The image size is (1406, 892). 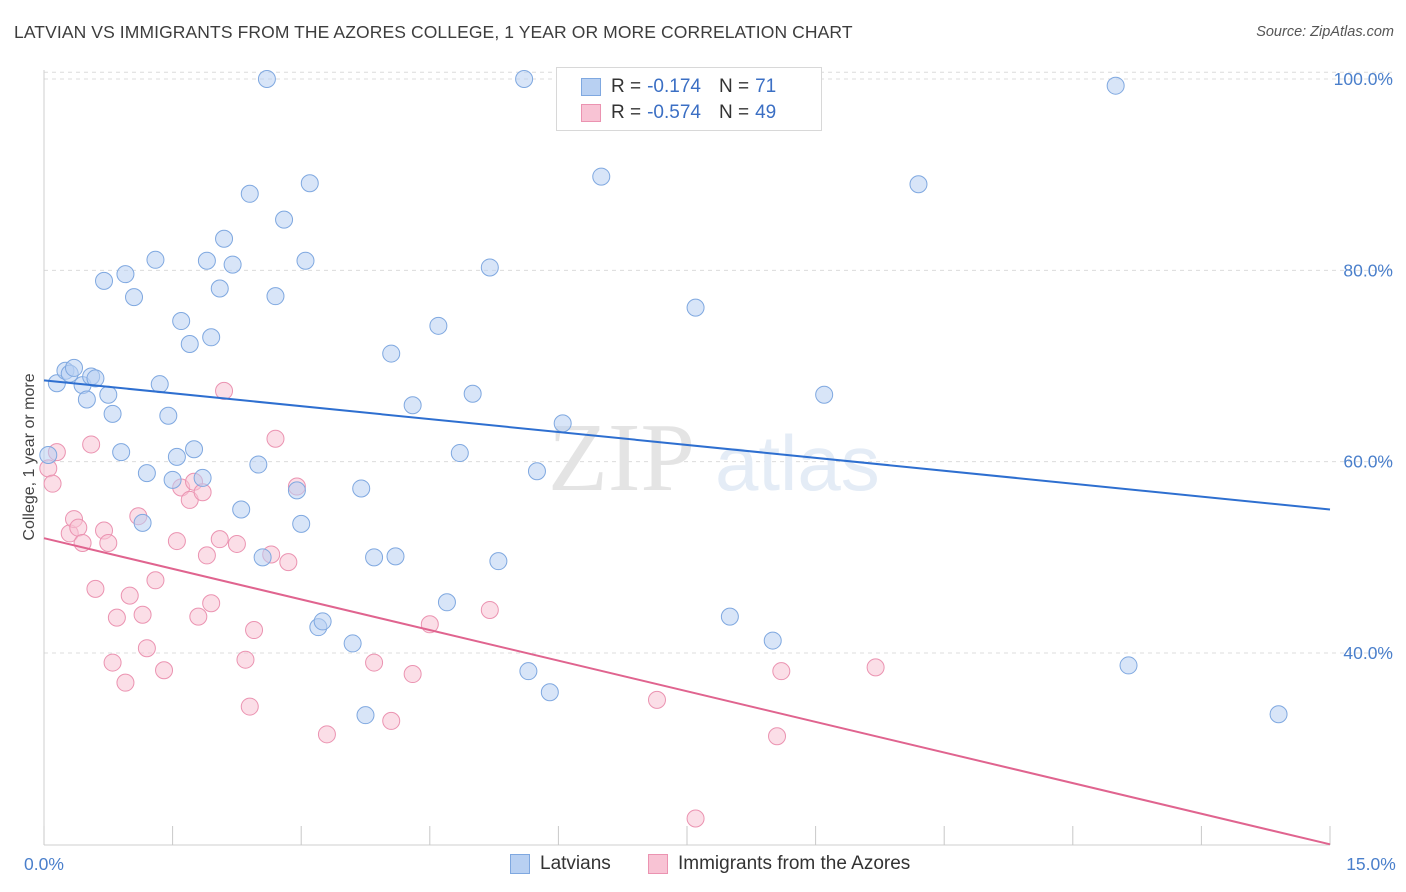 What do you see at coordinates (1368, 270) in the screenshot?
I see `y-tick-label: 80.0%` at bounding box center [1368, 270].